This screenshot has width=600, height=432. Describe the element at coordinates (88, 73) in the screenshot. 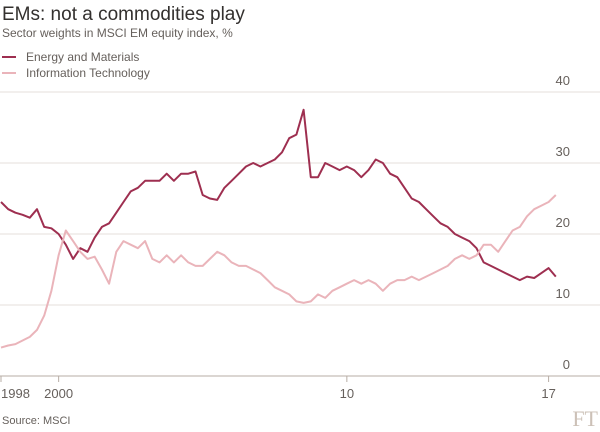

I see `legend-label: Information Technology` at that location.